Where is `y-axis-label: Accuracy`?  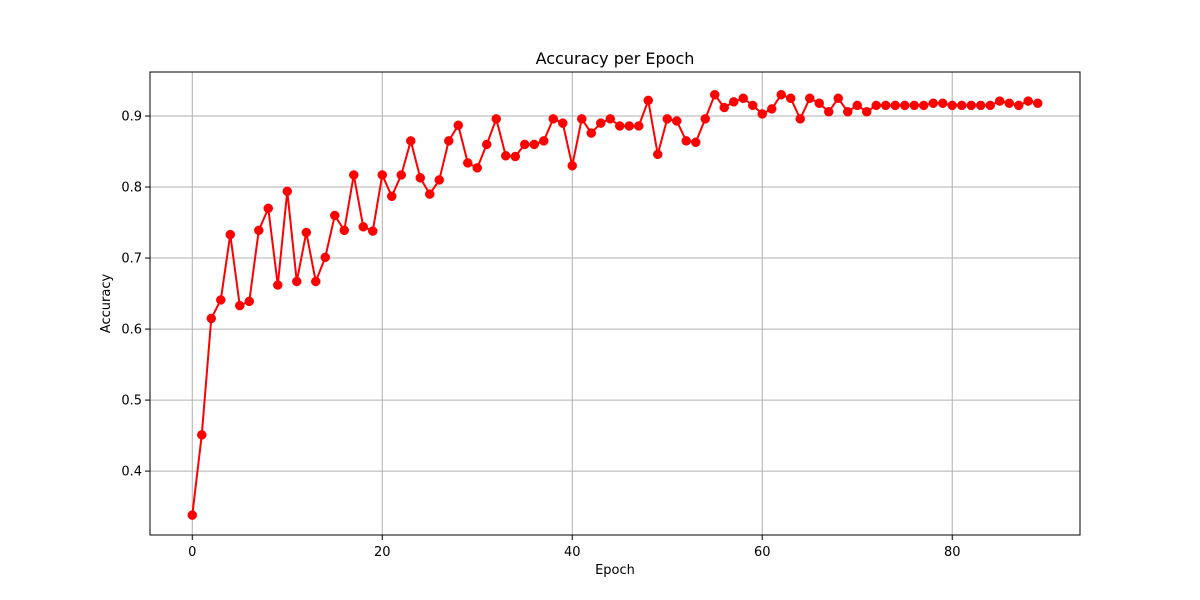 y-axis-label: Accuracy is located at coordinates (106, 304).